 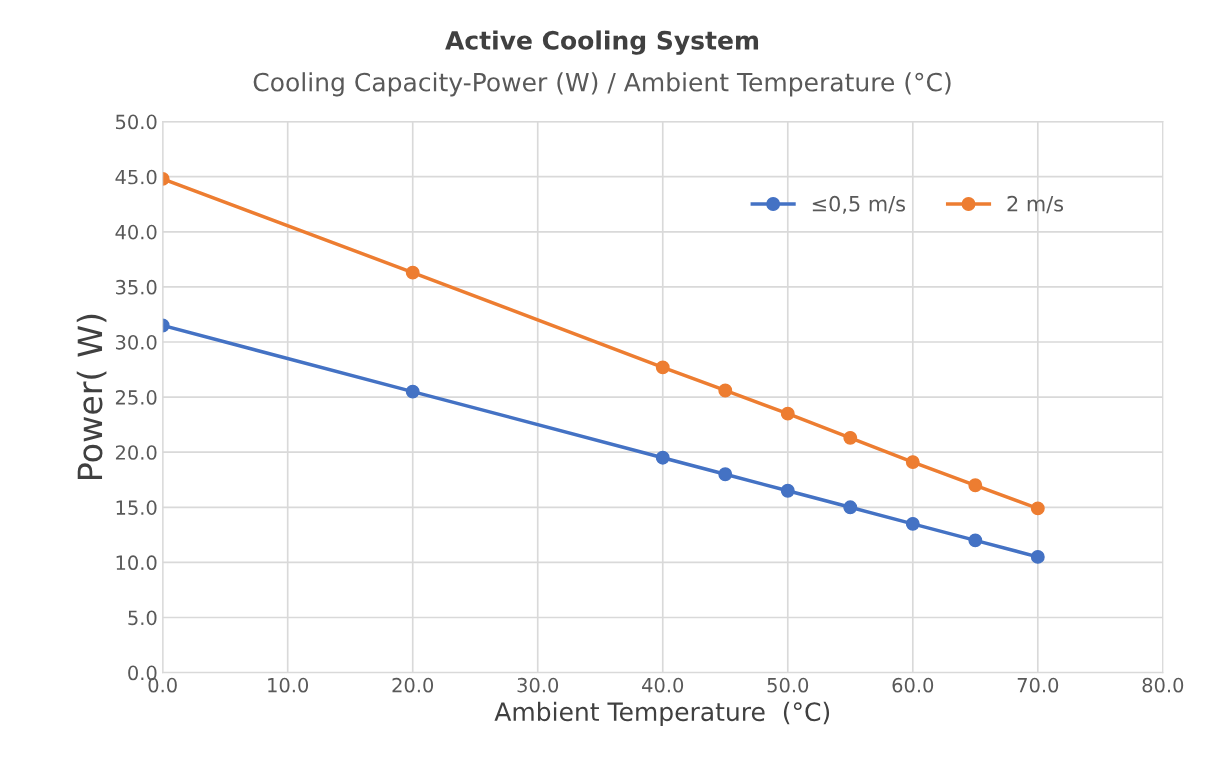 I want to click on x-tick-label: 10.0, so click(x=288, y=685).